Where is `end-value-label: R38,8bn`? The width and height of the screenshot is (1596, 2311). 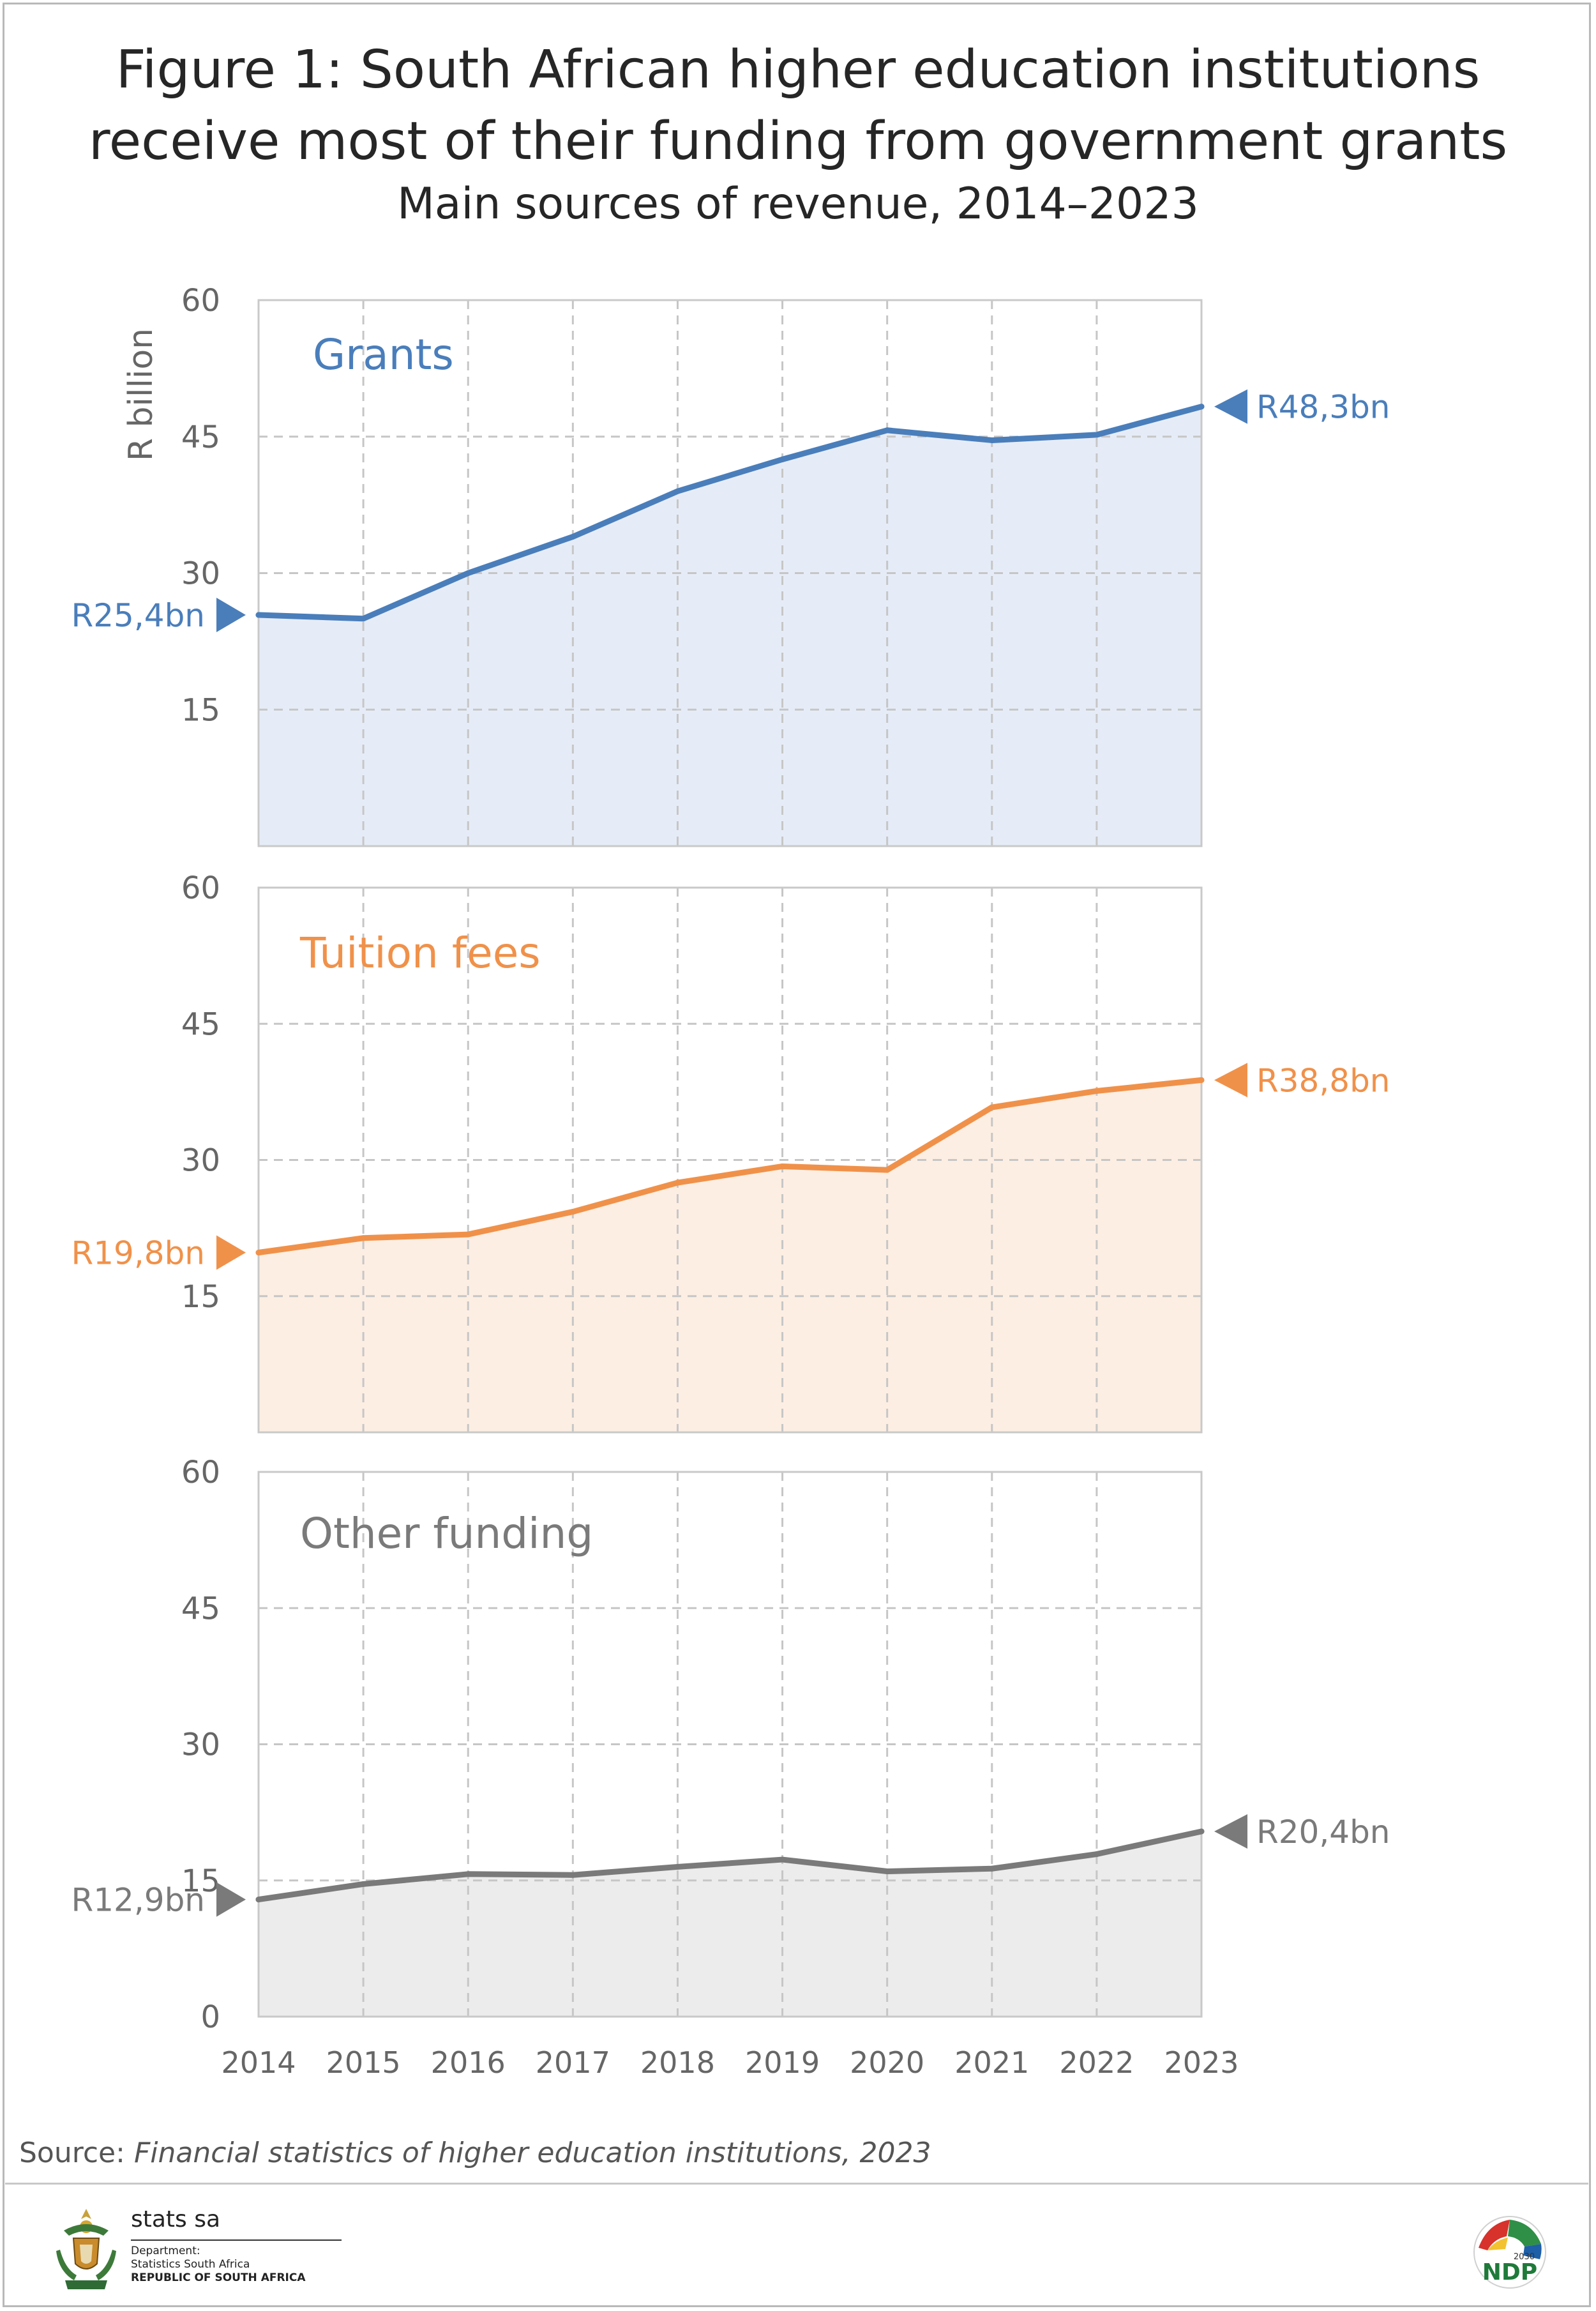 end-value-label: R38,8bn is located at coordinates (1323, 1080).